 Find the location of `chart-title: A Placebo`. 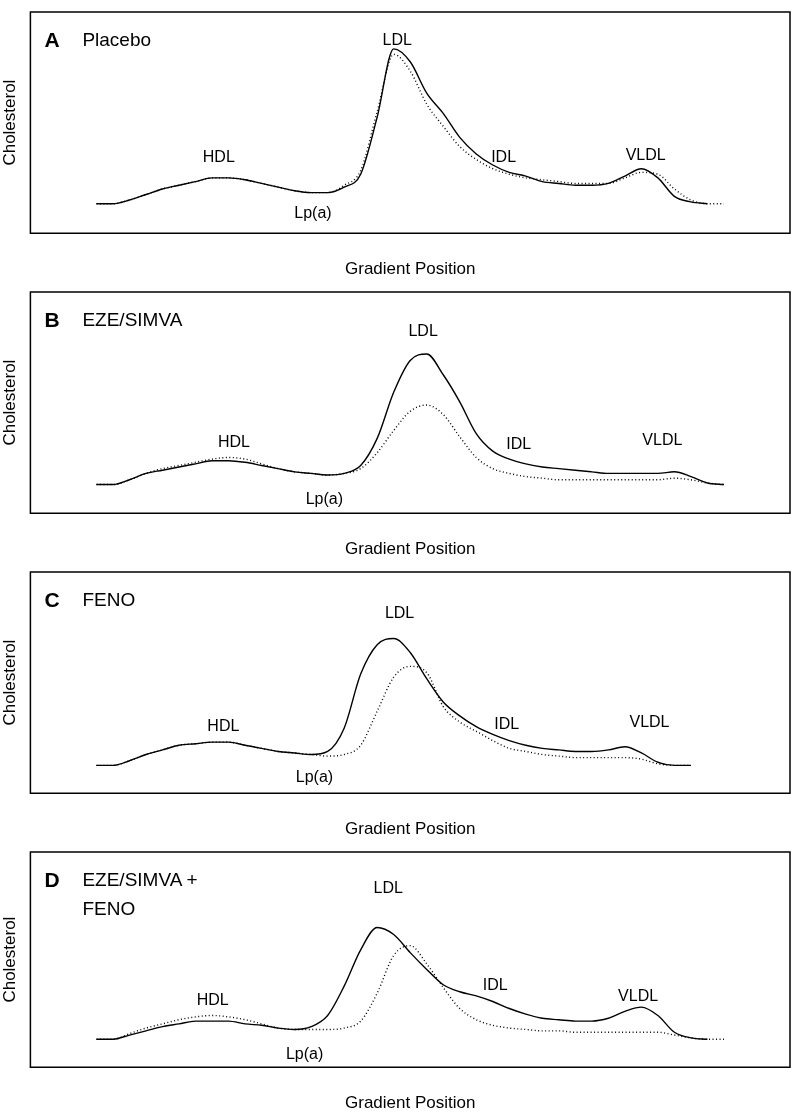

chart-title: A Placebo is located at coordinates (98, 39).